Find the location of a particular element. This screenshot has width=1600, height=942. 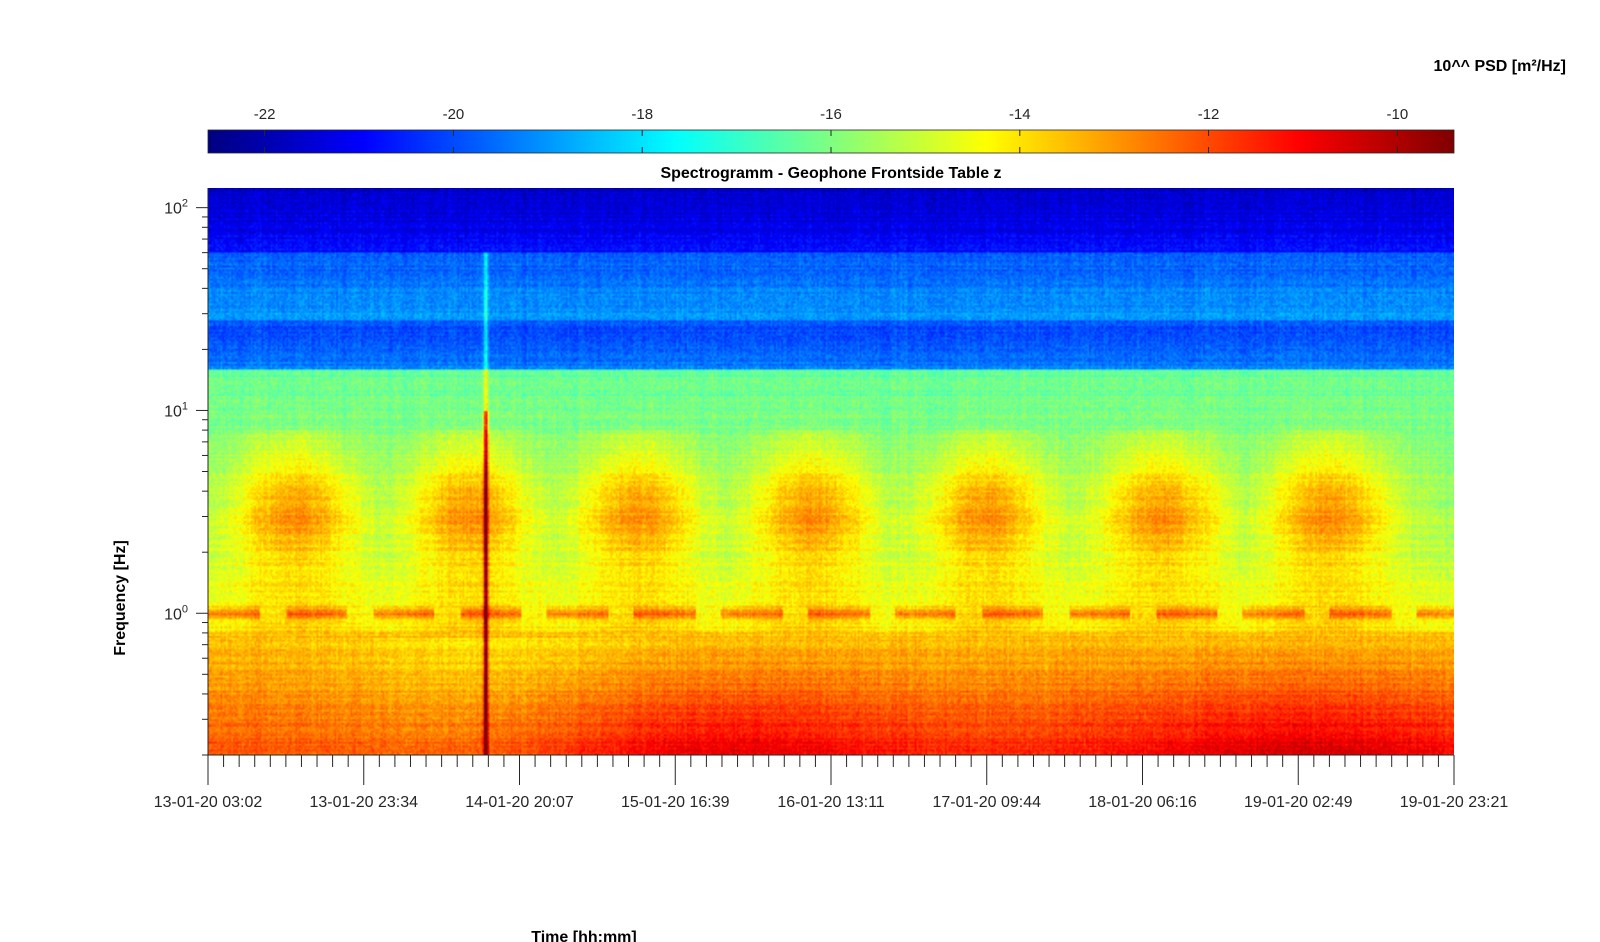

x-tick-label: 14-01-20 20:07 is located at coordinates (519, 802).